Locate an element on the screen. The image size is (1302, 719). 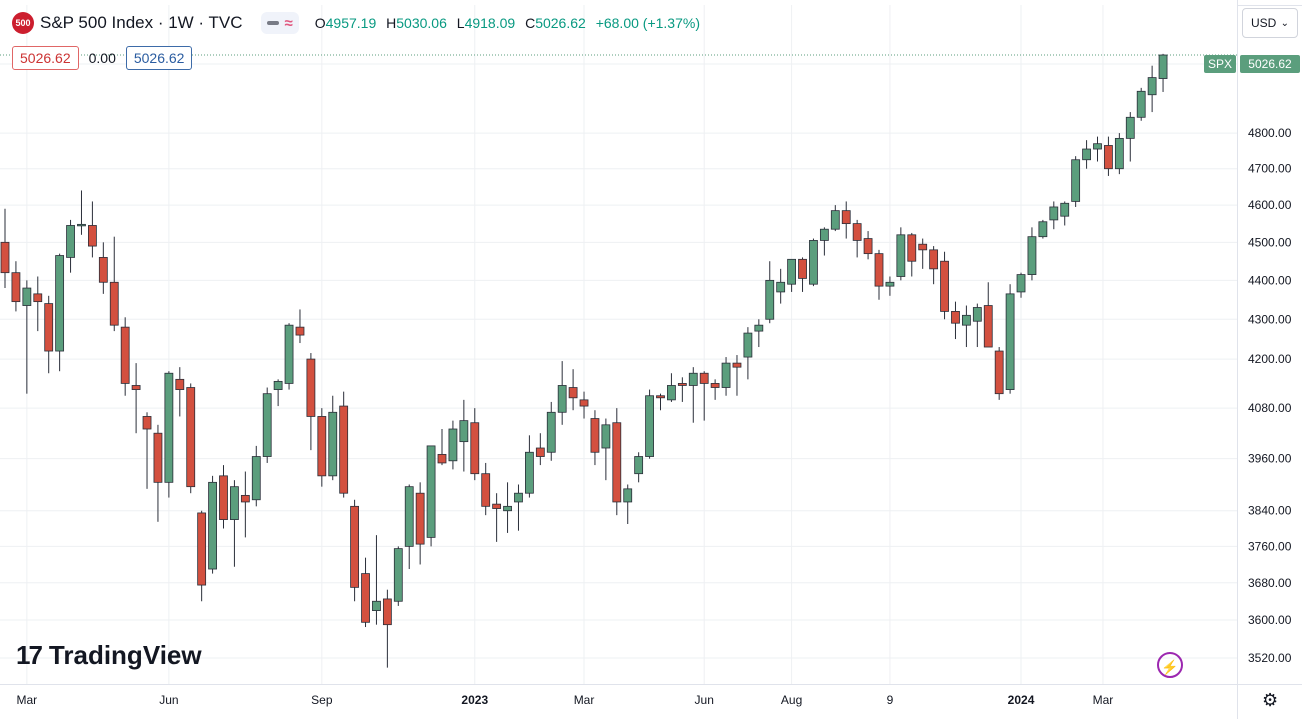
gear-icon: ⚙ is located at coordinates (1270, 700).